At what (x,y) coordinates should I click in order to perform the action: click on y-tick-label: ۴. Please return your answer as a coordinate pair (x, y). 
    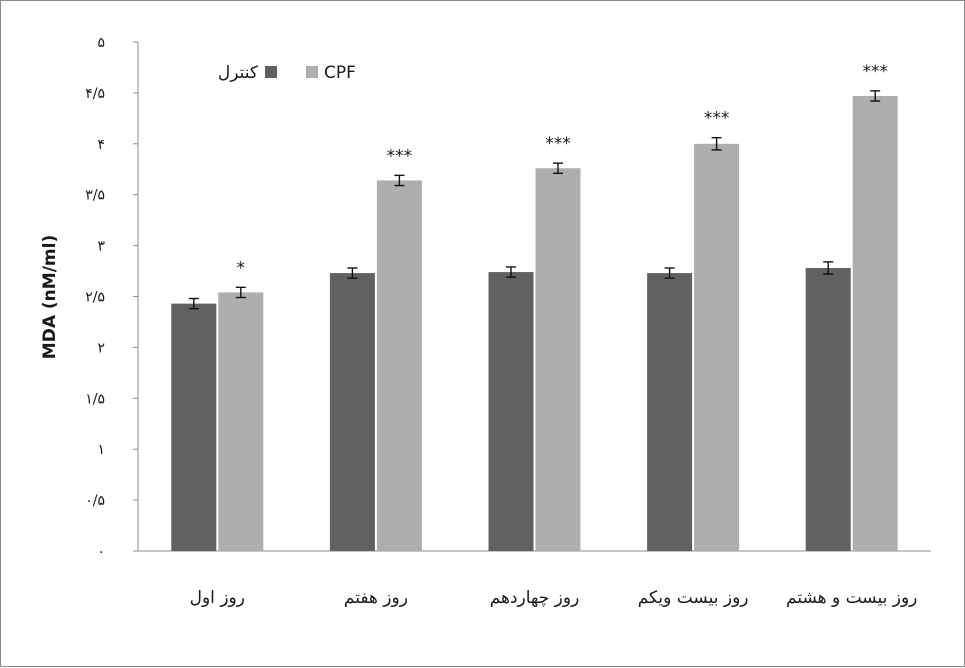
    Looking at the image, I should click on (101, 145).